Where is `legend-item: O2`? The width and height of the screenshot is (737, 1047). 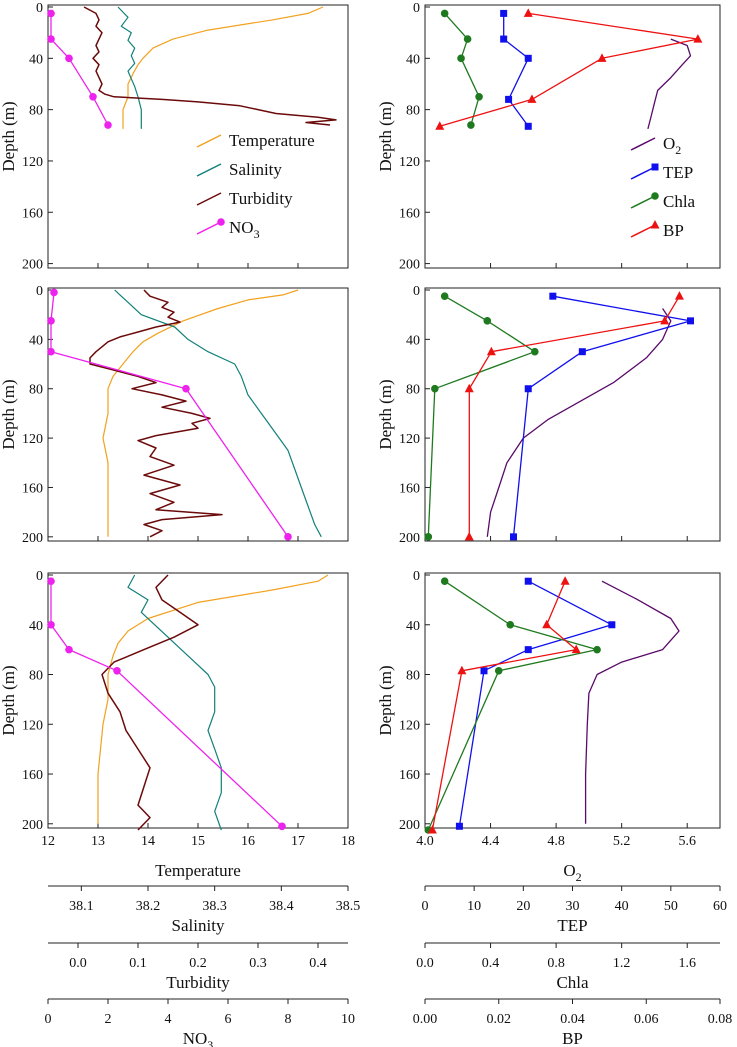
legend-item: O2 is located at coordinates (655, 145).